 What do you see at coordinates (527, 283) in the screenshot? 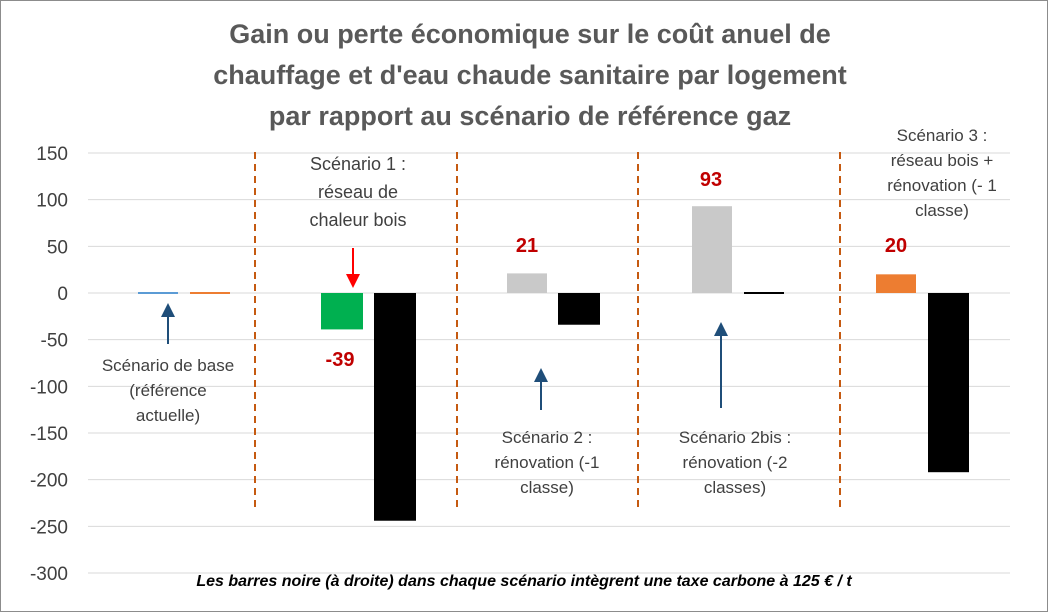
I see `bar-g2-left` at bounding box center [527, 283].